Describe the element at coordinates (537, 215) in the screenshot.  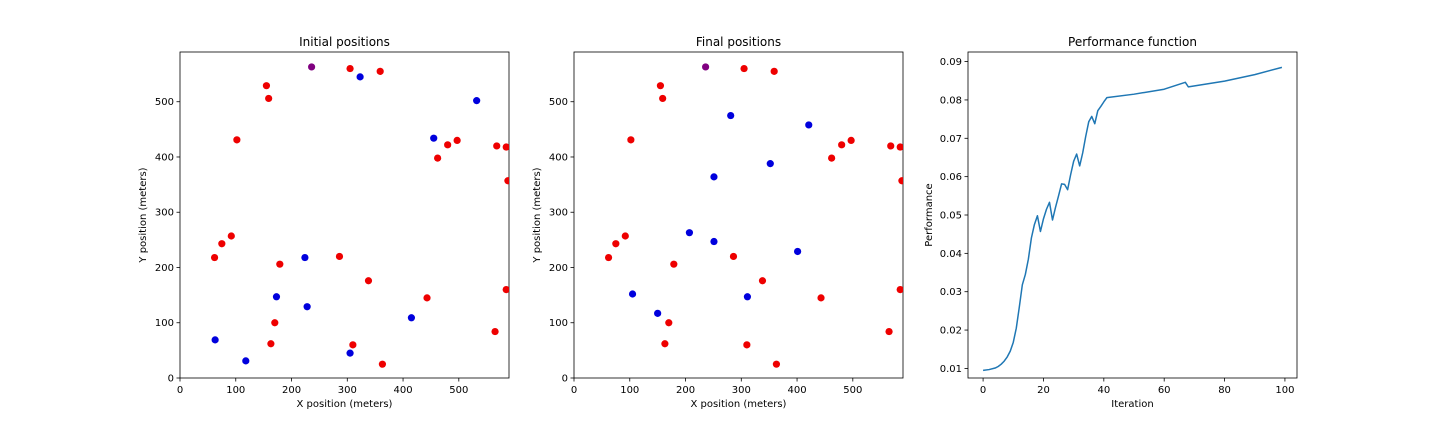
I see `y-axis-label: Y position (meters)` at that location.